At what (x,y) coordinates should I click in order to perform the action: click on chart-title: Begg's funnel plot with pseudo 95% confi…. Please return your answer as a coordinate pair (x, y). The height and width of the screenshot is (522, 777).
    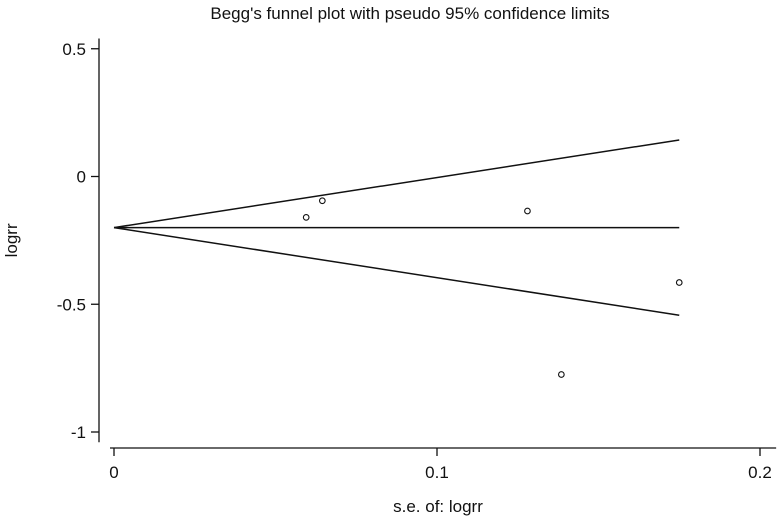
    Looking at the image, I should click on (409, 13).